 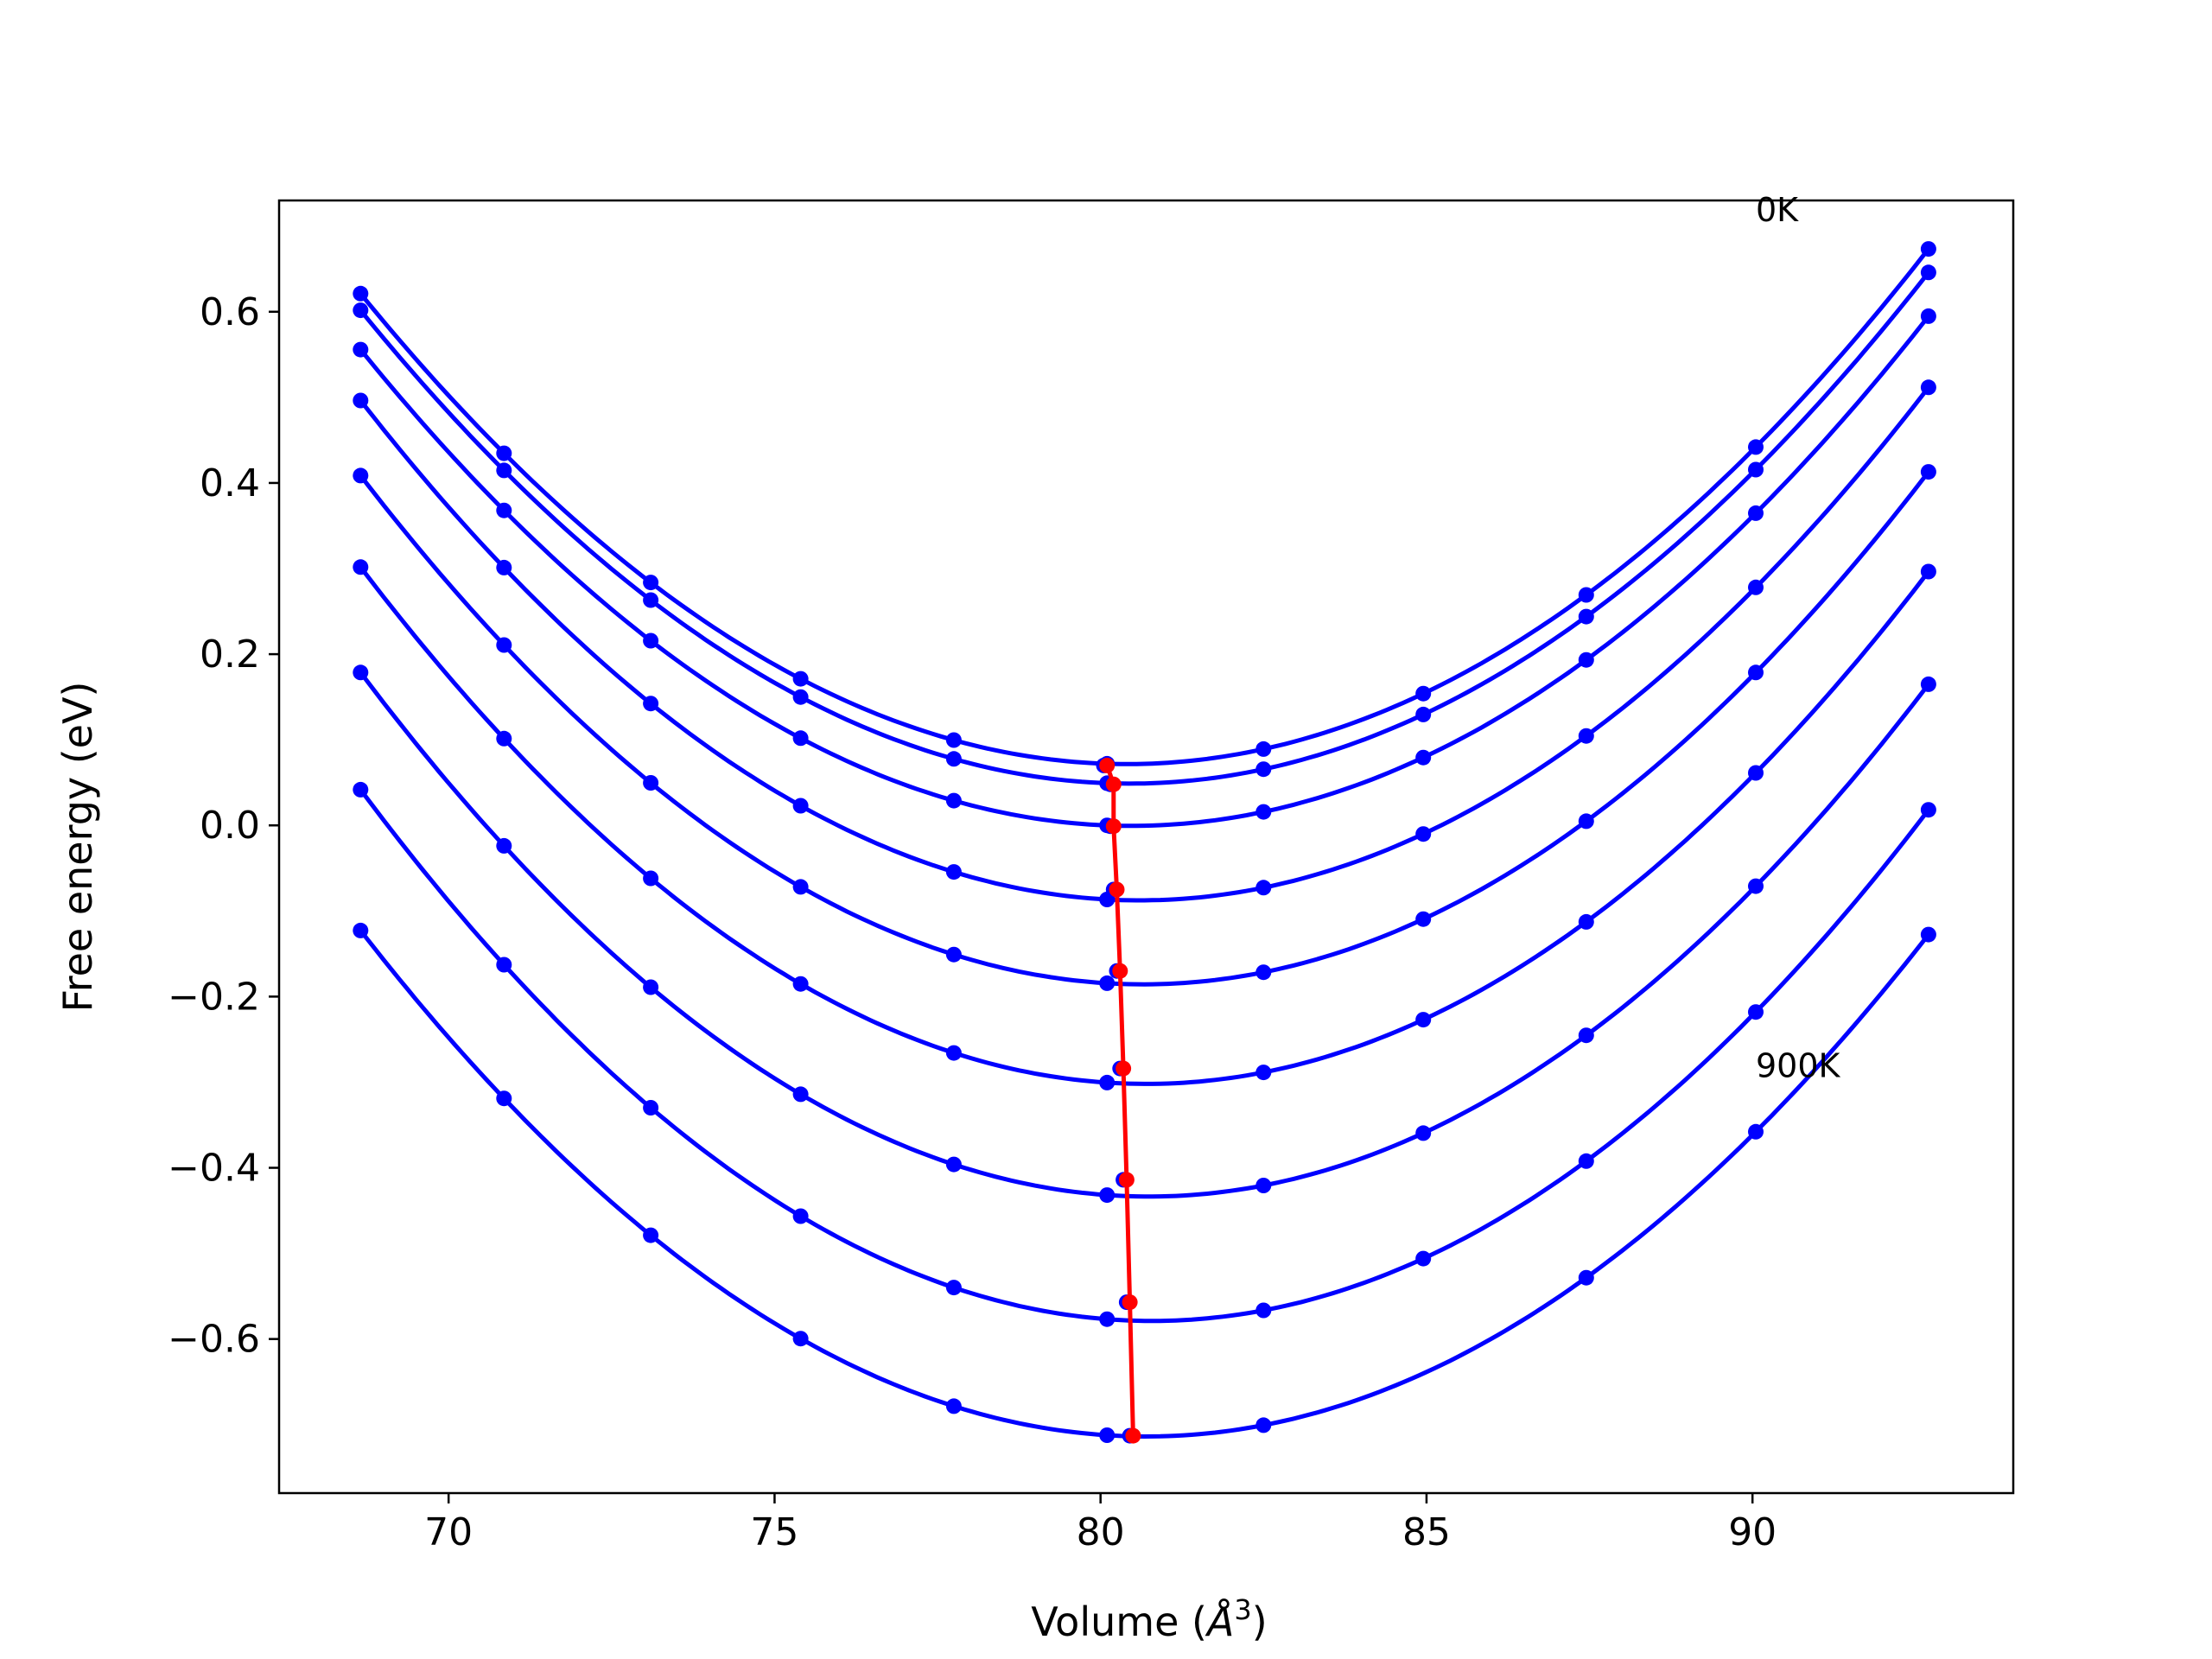 I want to click on y-tick-label: −0.6, so click(x=214, y=1340).